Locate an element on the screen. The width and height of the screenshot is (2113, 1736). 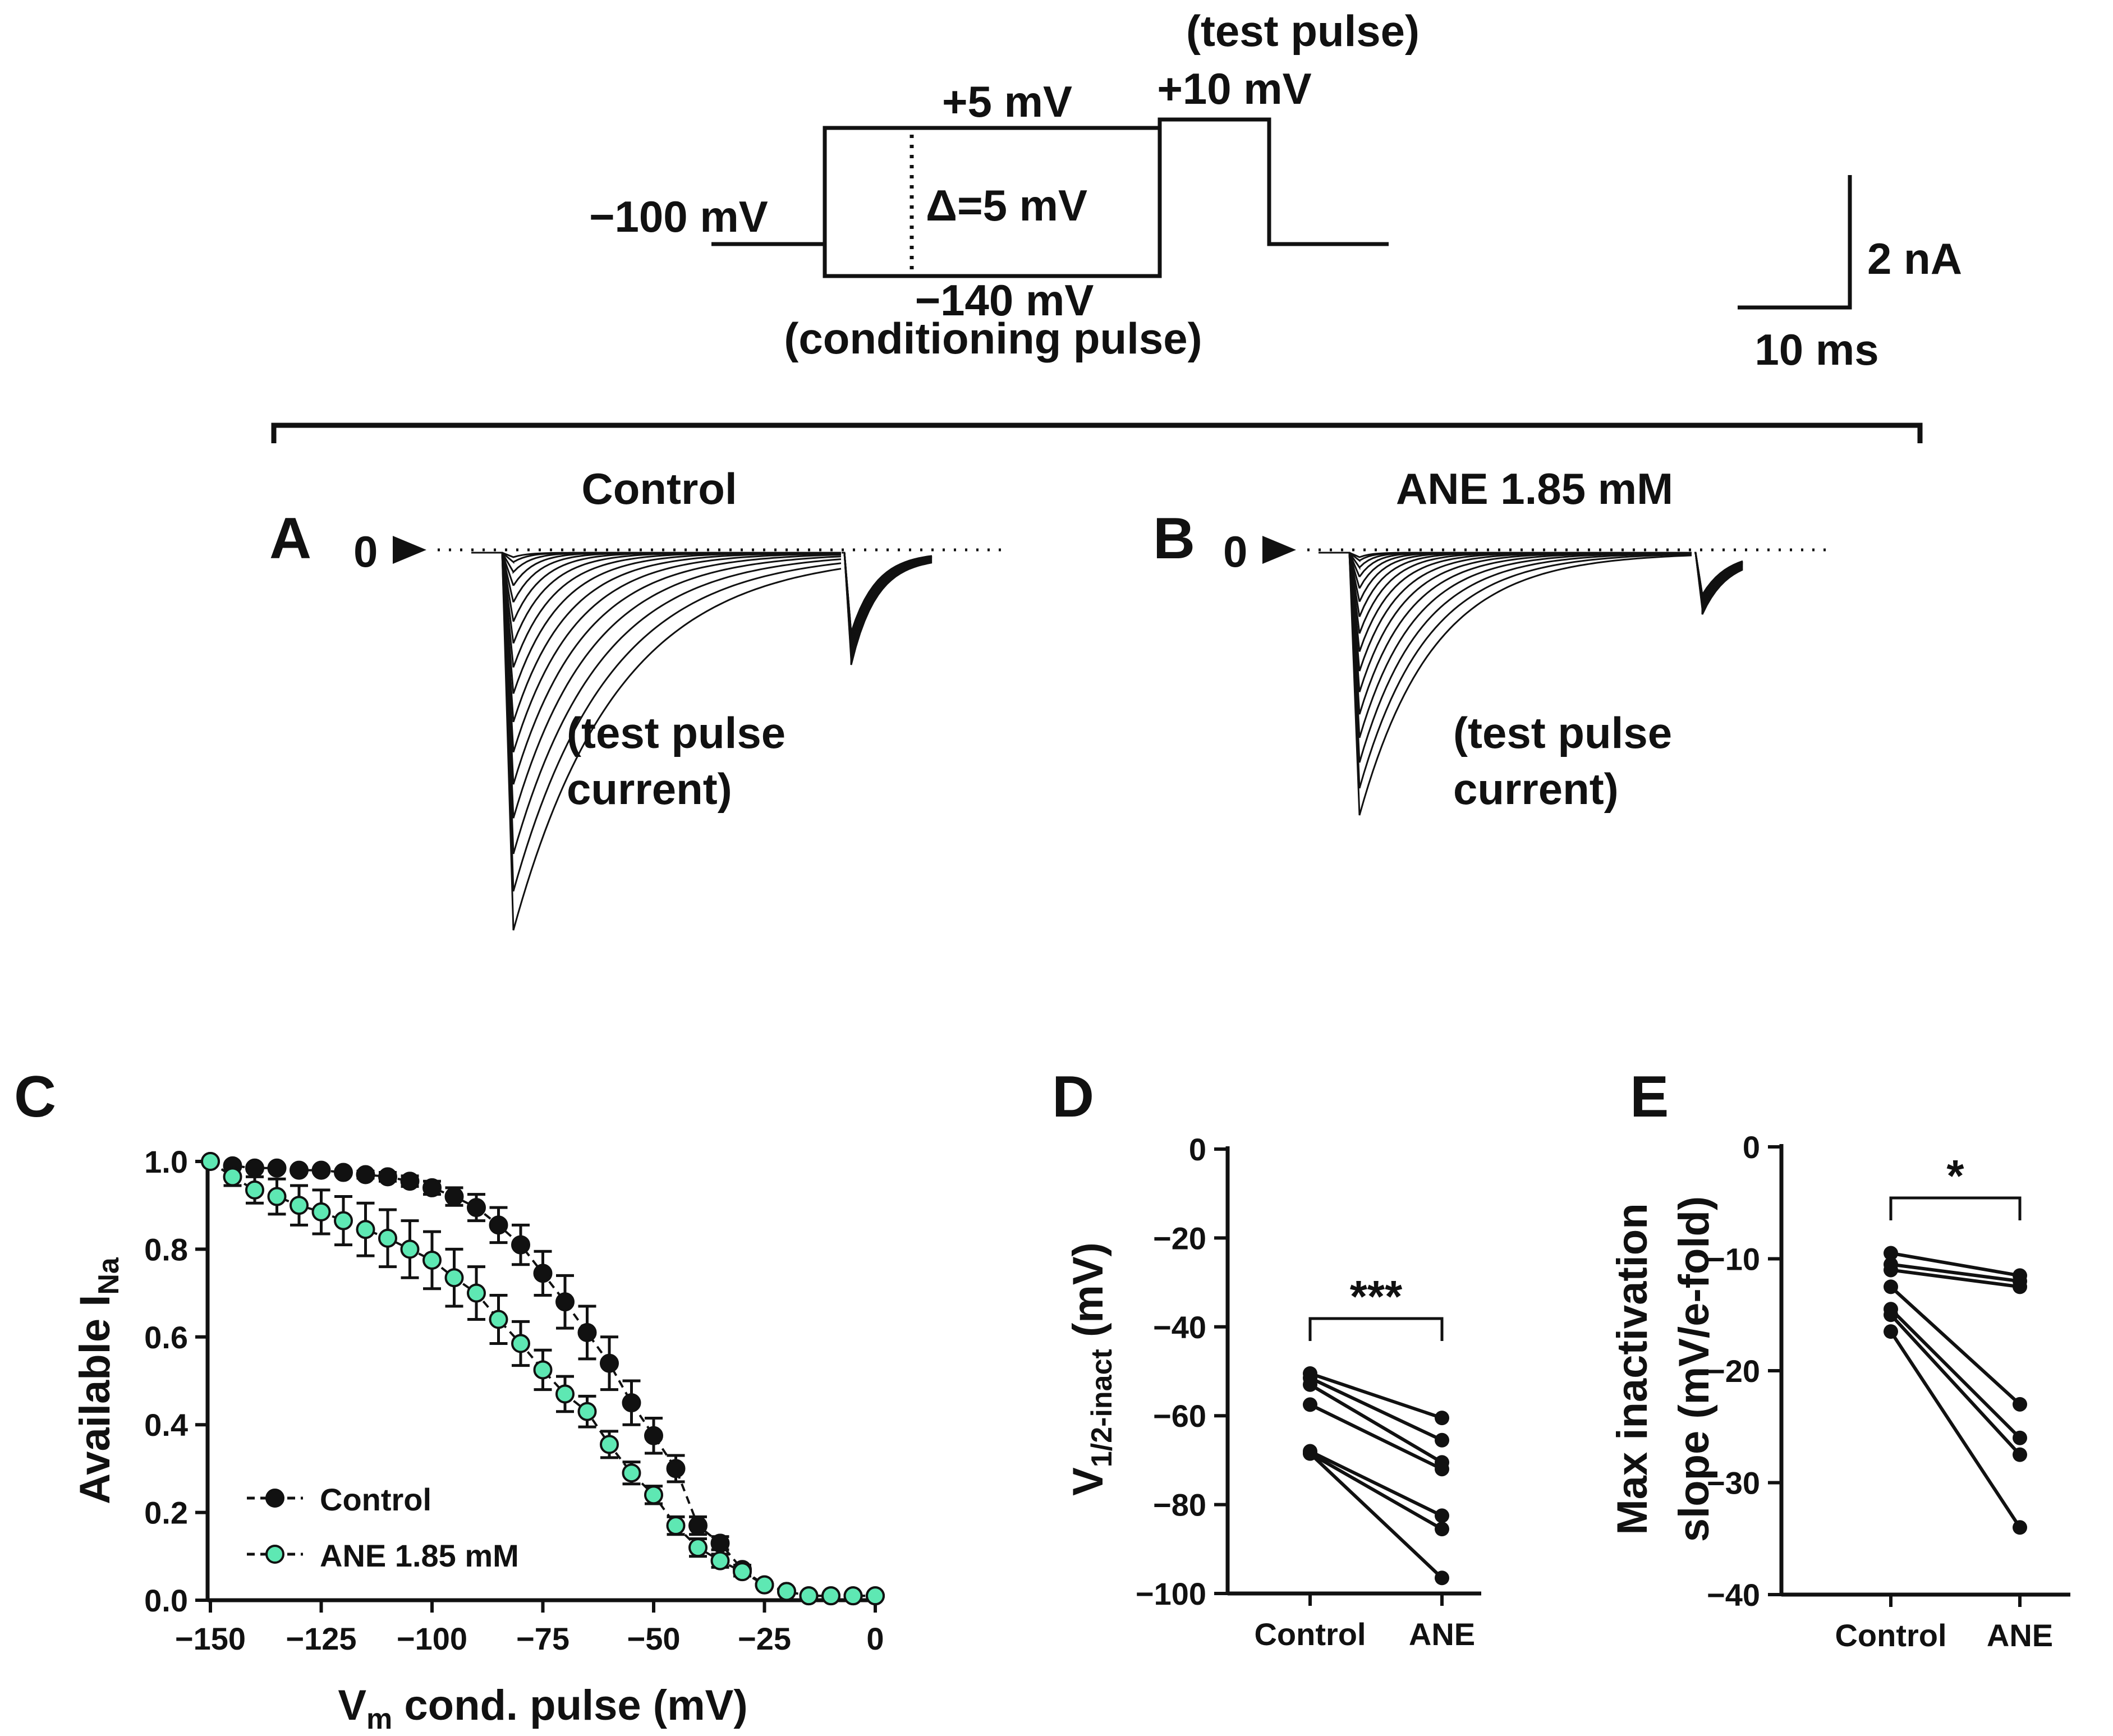
panel-a-title: Control is located at coordinates (659, 488).